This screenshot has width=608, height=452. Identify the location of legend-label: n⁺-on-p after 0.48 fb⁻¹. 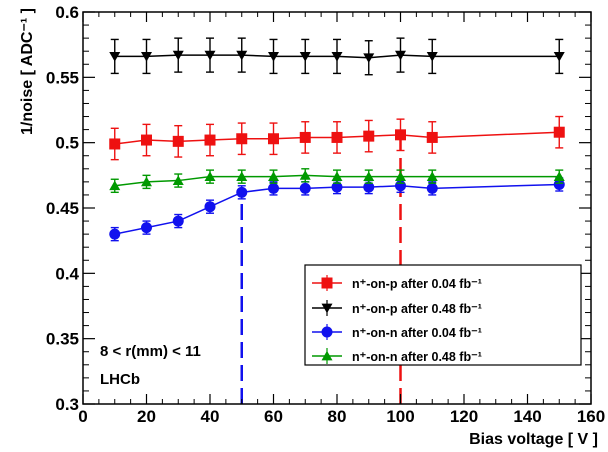
(417, 309).